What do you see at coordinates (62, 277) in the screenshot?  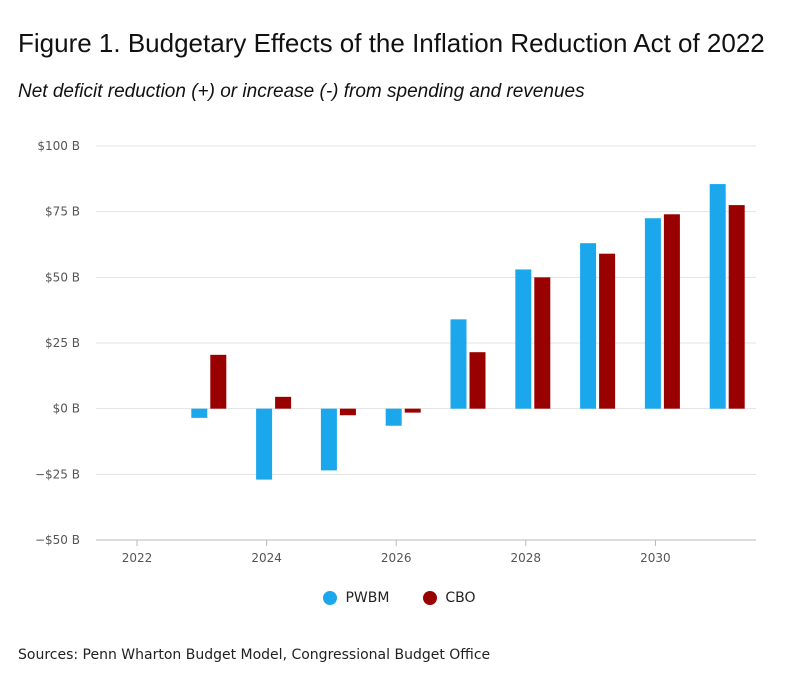 I see `y-tick-label: $50 B` at bounding box center [62, 277].